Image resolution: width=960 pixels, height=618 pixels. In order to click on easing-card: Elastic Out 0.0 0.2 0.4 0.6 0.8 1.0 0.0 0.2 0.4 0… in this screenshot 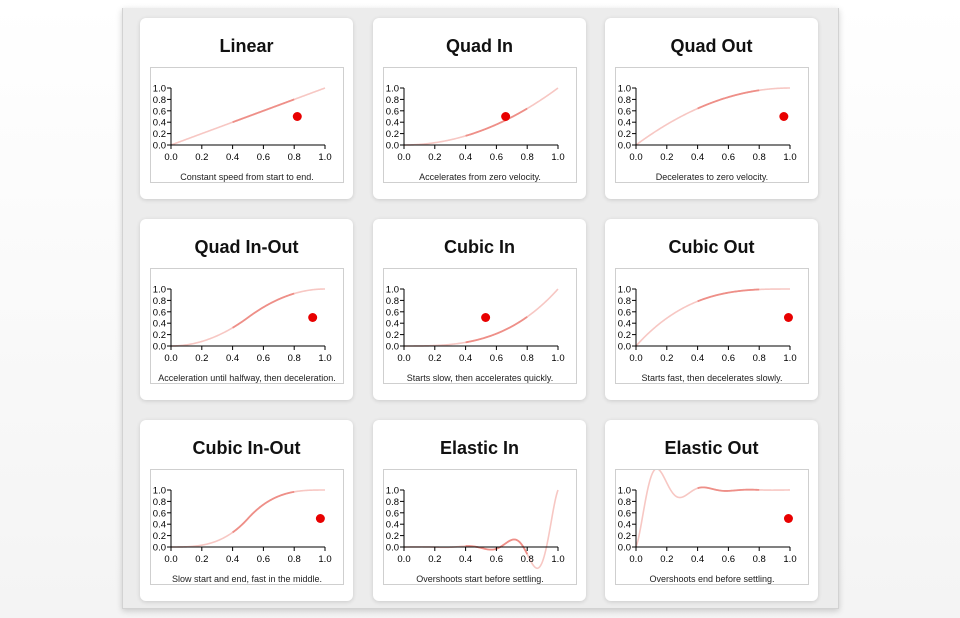, I will do `click(711, 510)`.